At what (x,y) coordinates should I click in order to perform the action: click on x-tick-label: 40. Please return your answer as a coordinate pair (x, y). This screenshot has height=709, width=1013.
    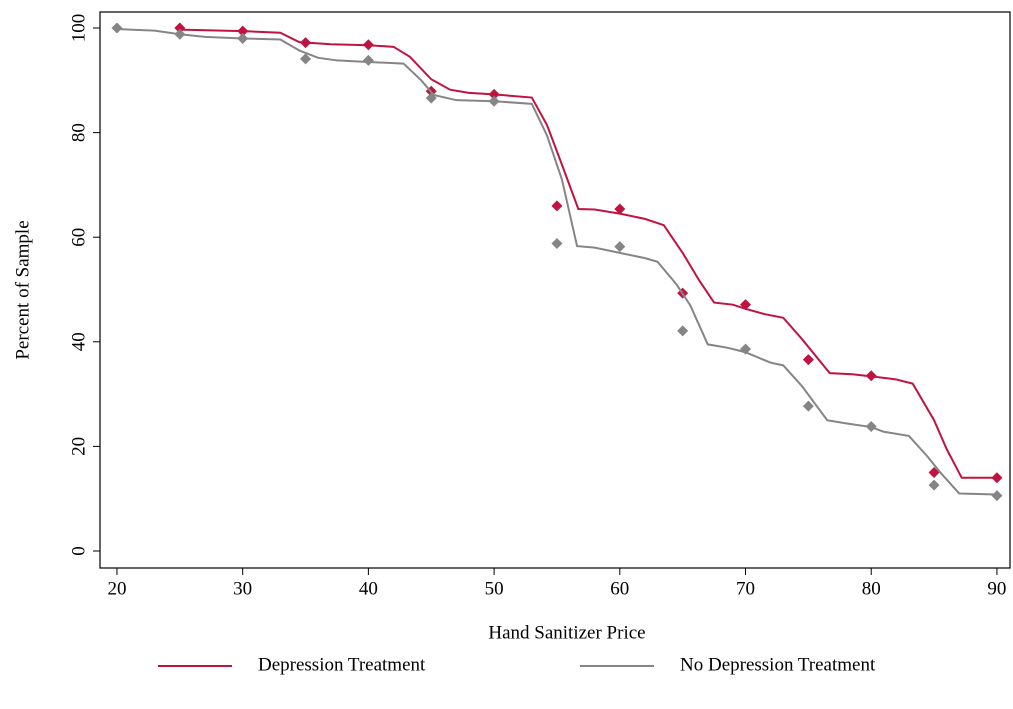
    Looking at the image, I should click on (368, 588).